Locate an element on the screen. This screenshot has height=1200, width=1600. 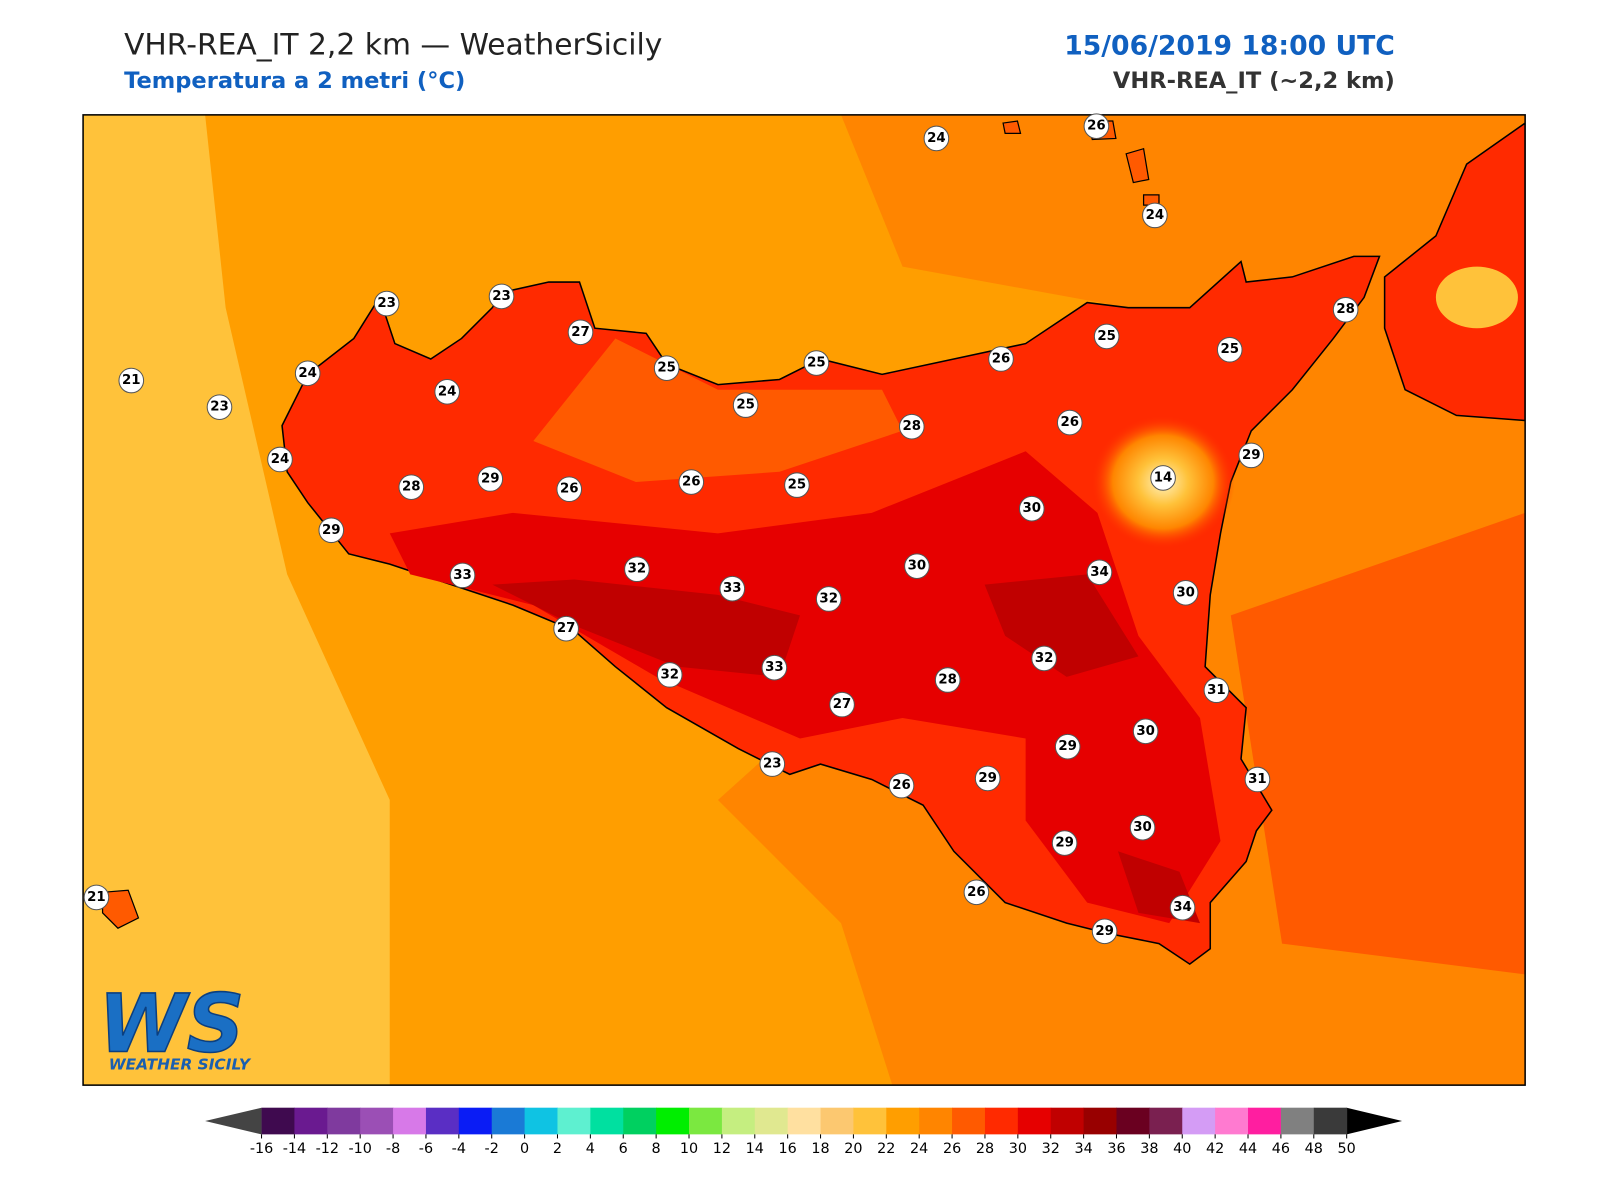
colorbar-label: 10 is located at coordinates (689, 1149).